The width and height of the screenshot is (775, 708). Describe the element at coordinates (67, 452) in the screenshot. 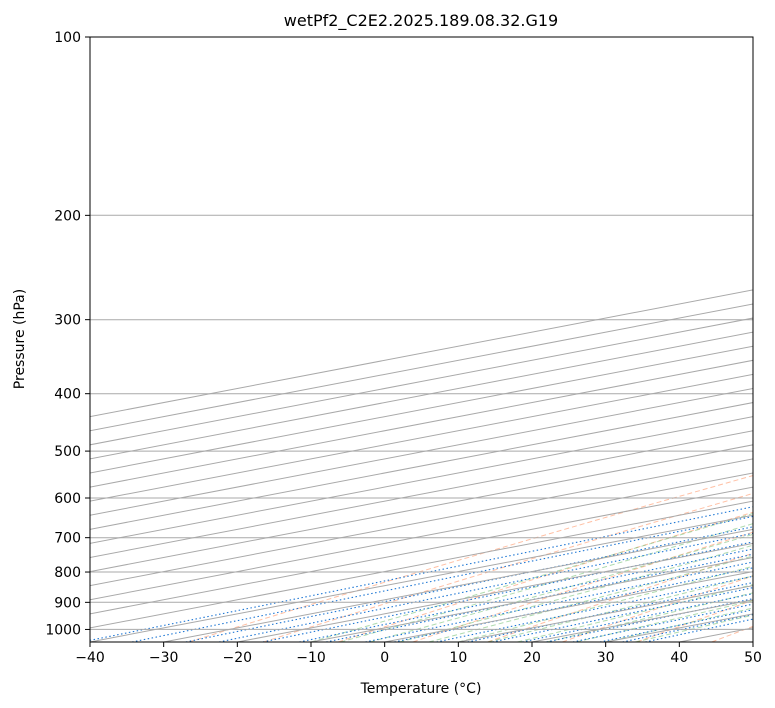

I see `y-tick-label: 500` at that location.